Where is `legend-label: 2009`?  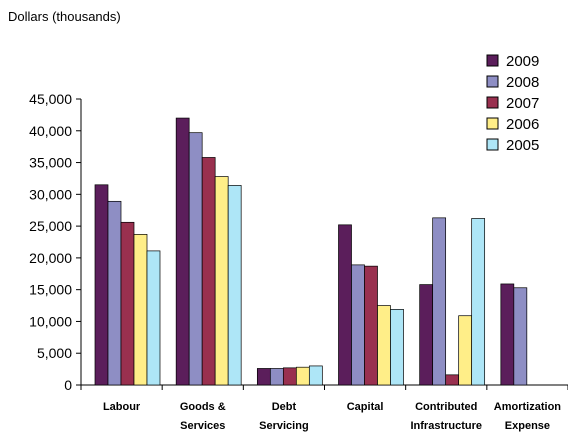
legend-label: 2009 is located at coordinates (522, 61).